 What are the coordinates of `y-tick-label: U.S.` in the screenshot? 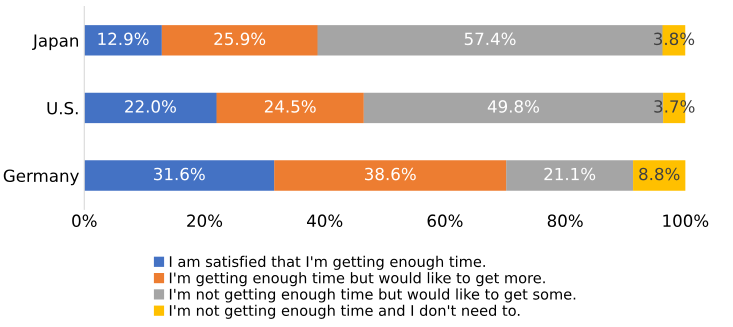 It's located at (63, 108).